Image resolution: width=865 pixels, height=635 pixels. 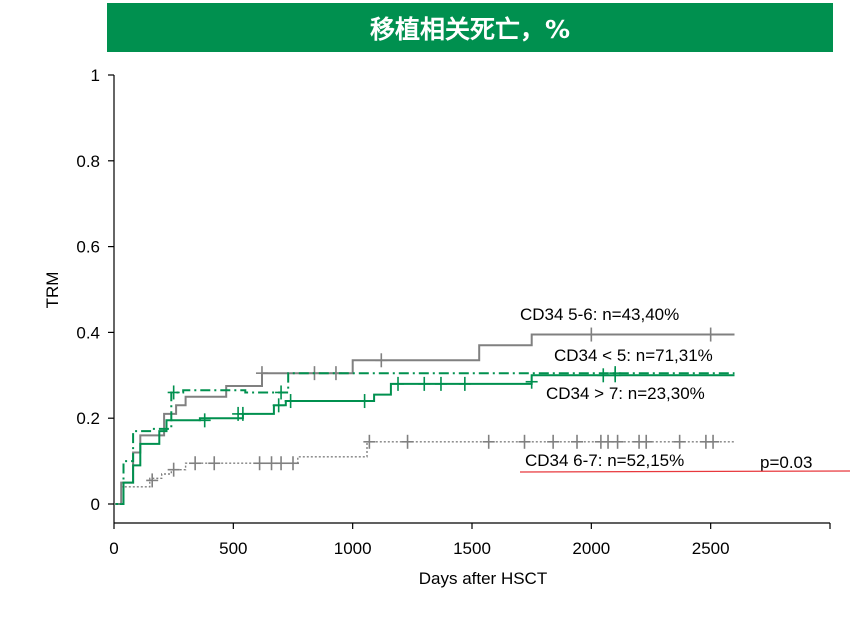 I want to click on chart-title: 移植相关死亡，%, so click(x=470, y=27).